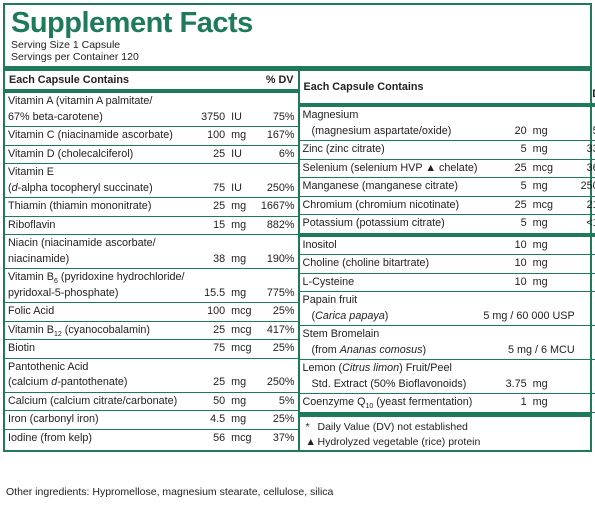  I want to click on name-line: Niacin (niacinamide ascorbate/, so click(101, 244).